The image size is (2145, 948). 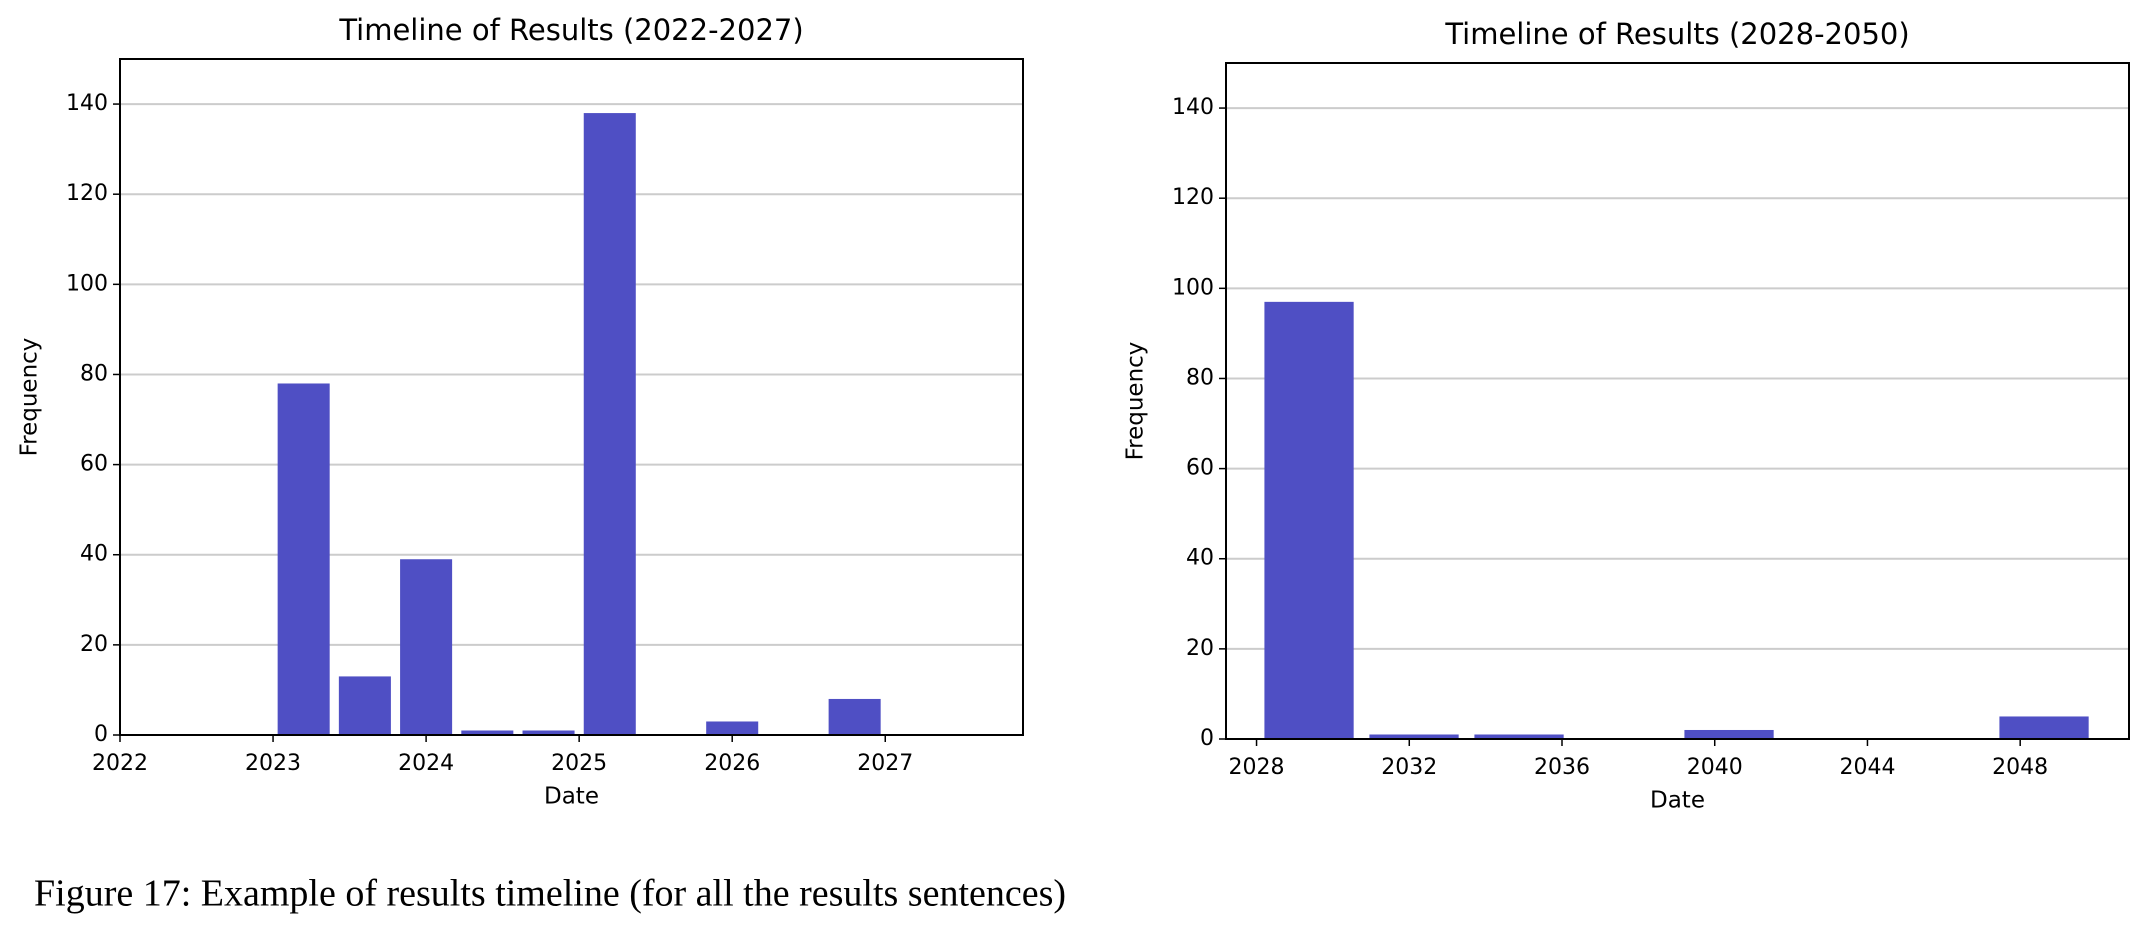 What do you see at coordinates (2020, 767) in the screenshot?
I see `x-tick-label: 2048` at bounding box center [2020, 767].